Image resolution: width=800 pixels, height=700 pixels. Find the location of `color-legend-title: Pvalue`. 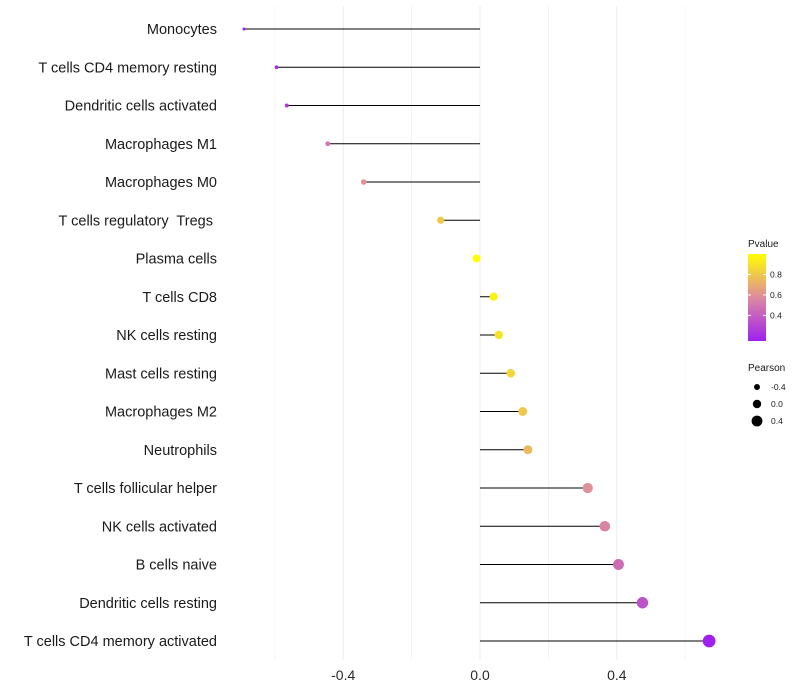

color-legend-title: Pvalue is located at coordinates (763, 244).